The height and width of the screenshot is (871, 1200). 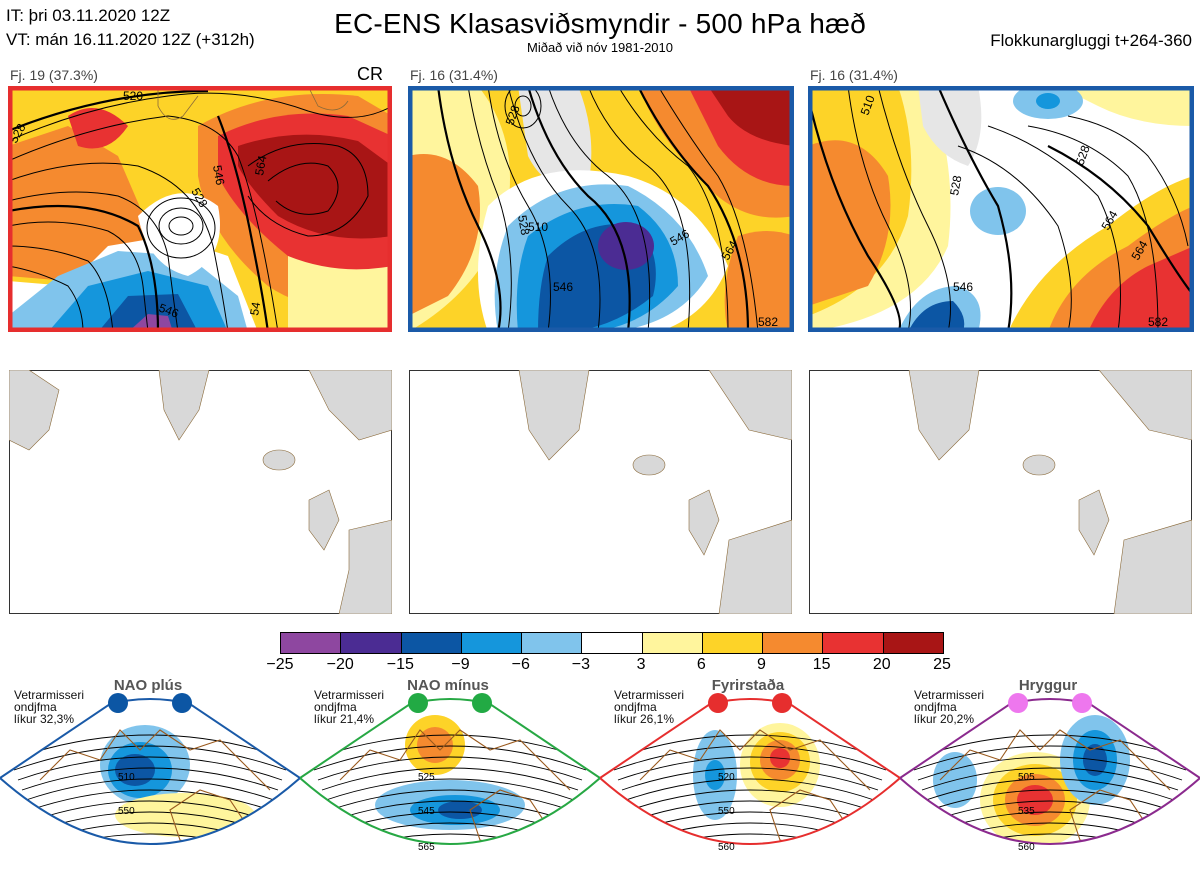 What do you see at coordinates (460, 664) in the screenshot?
I see `colorbar-tick: −9` at bounding box center [460, 664].